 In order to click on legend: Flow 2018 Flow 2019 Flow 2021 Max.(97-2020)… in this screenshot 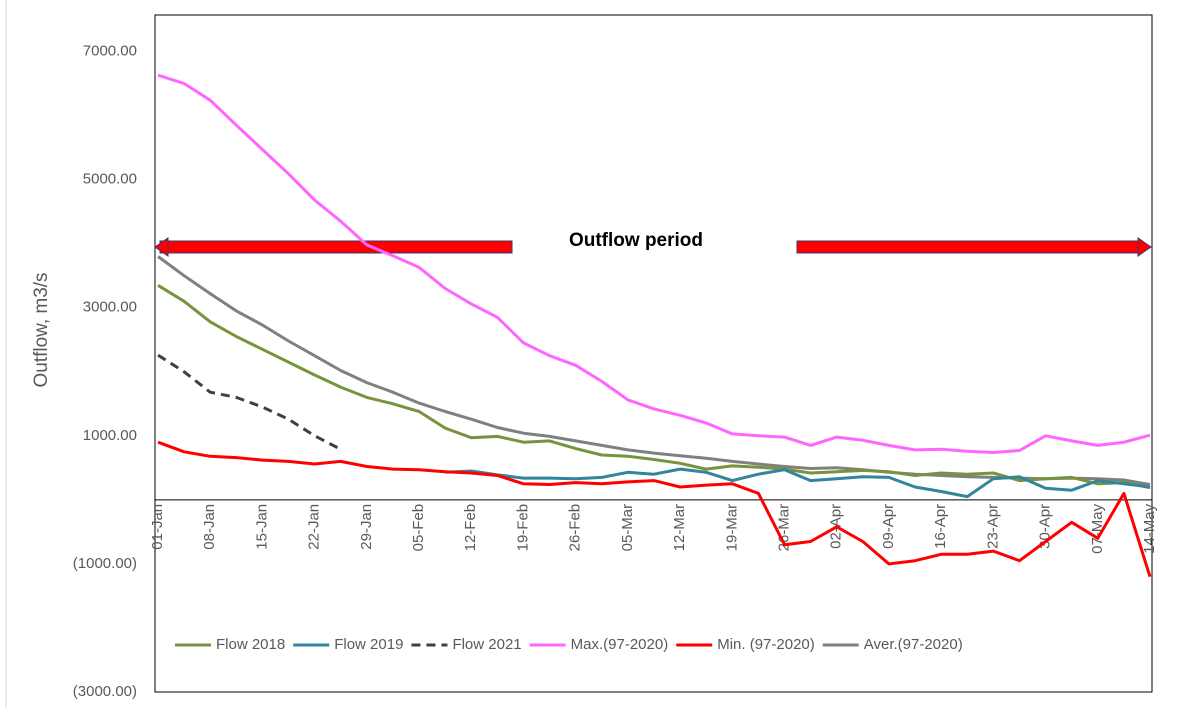, I will do `click(569, 644)`.